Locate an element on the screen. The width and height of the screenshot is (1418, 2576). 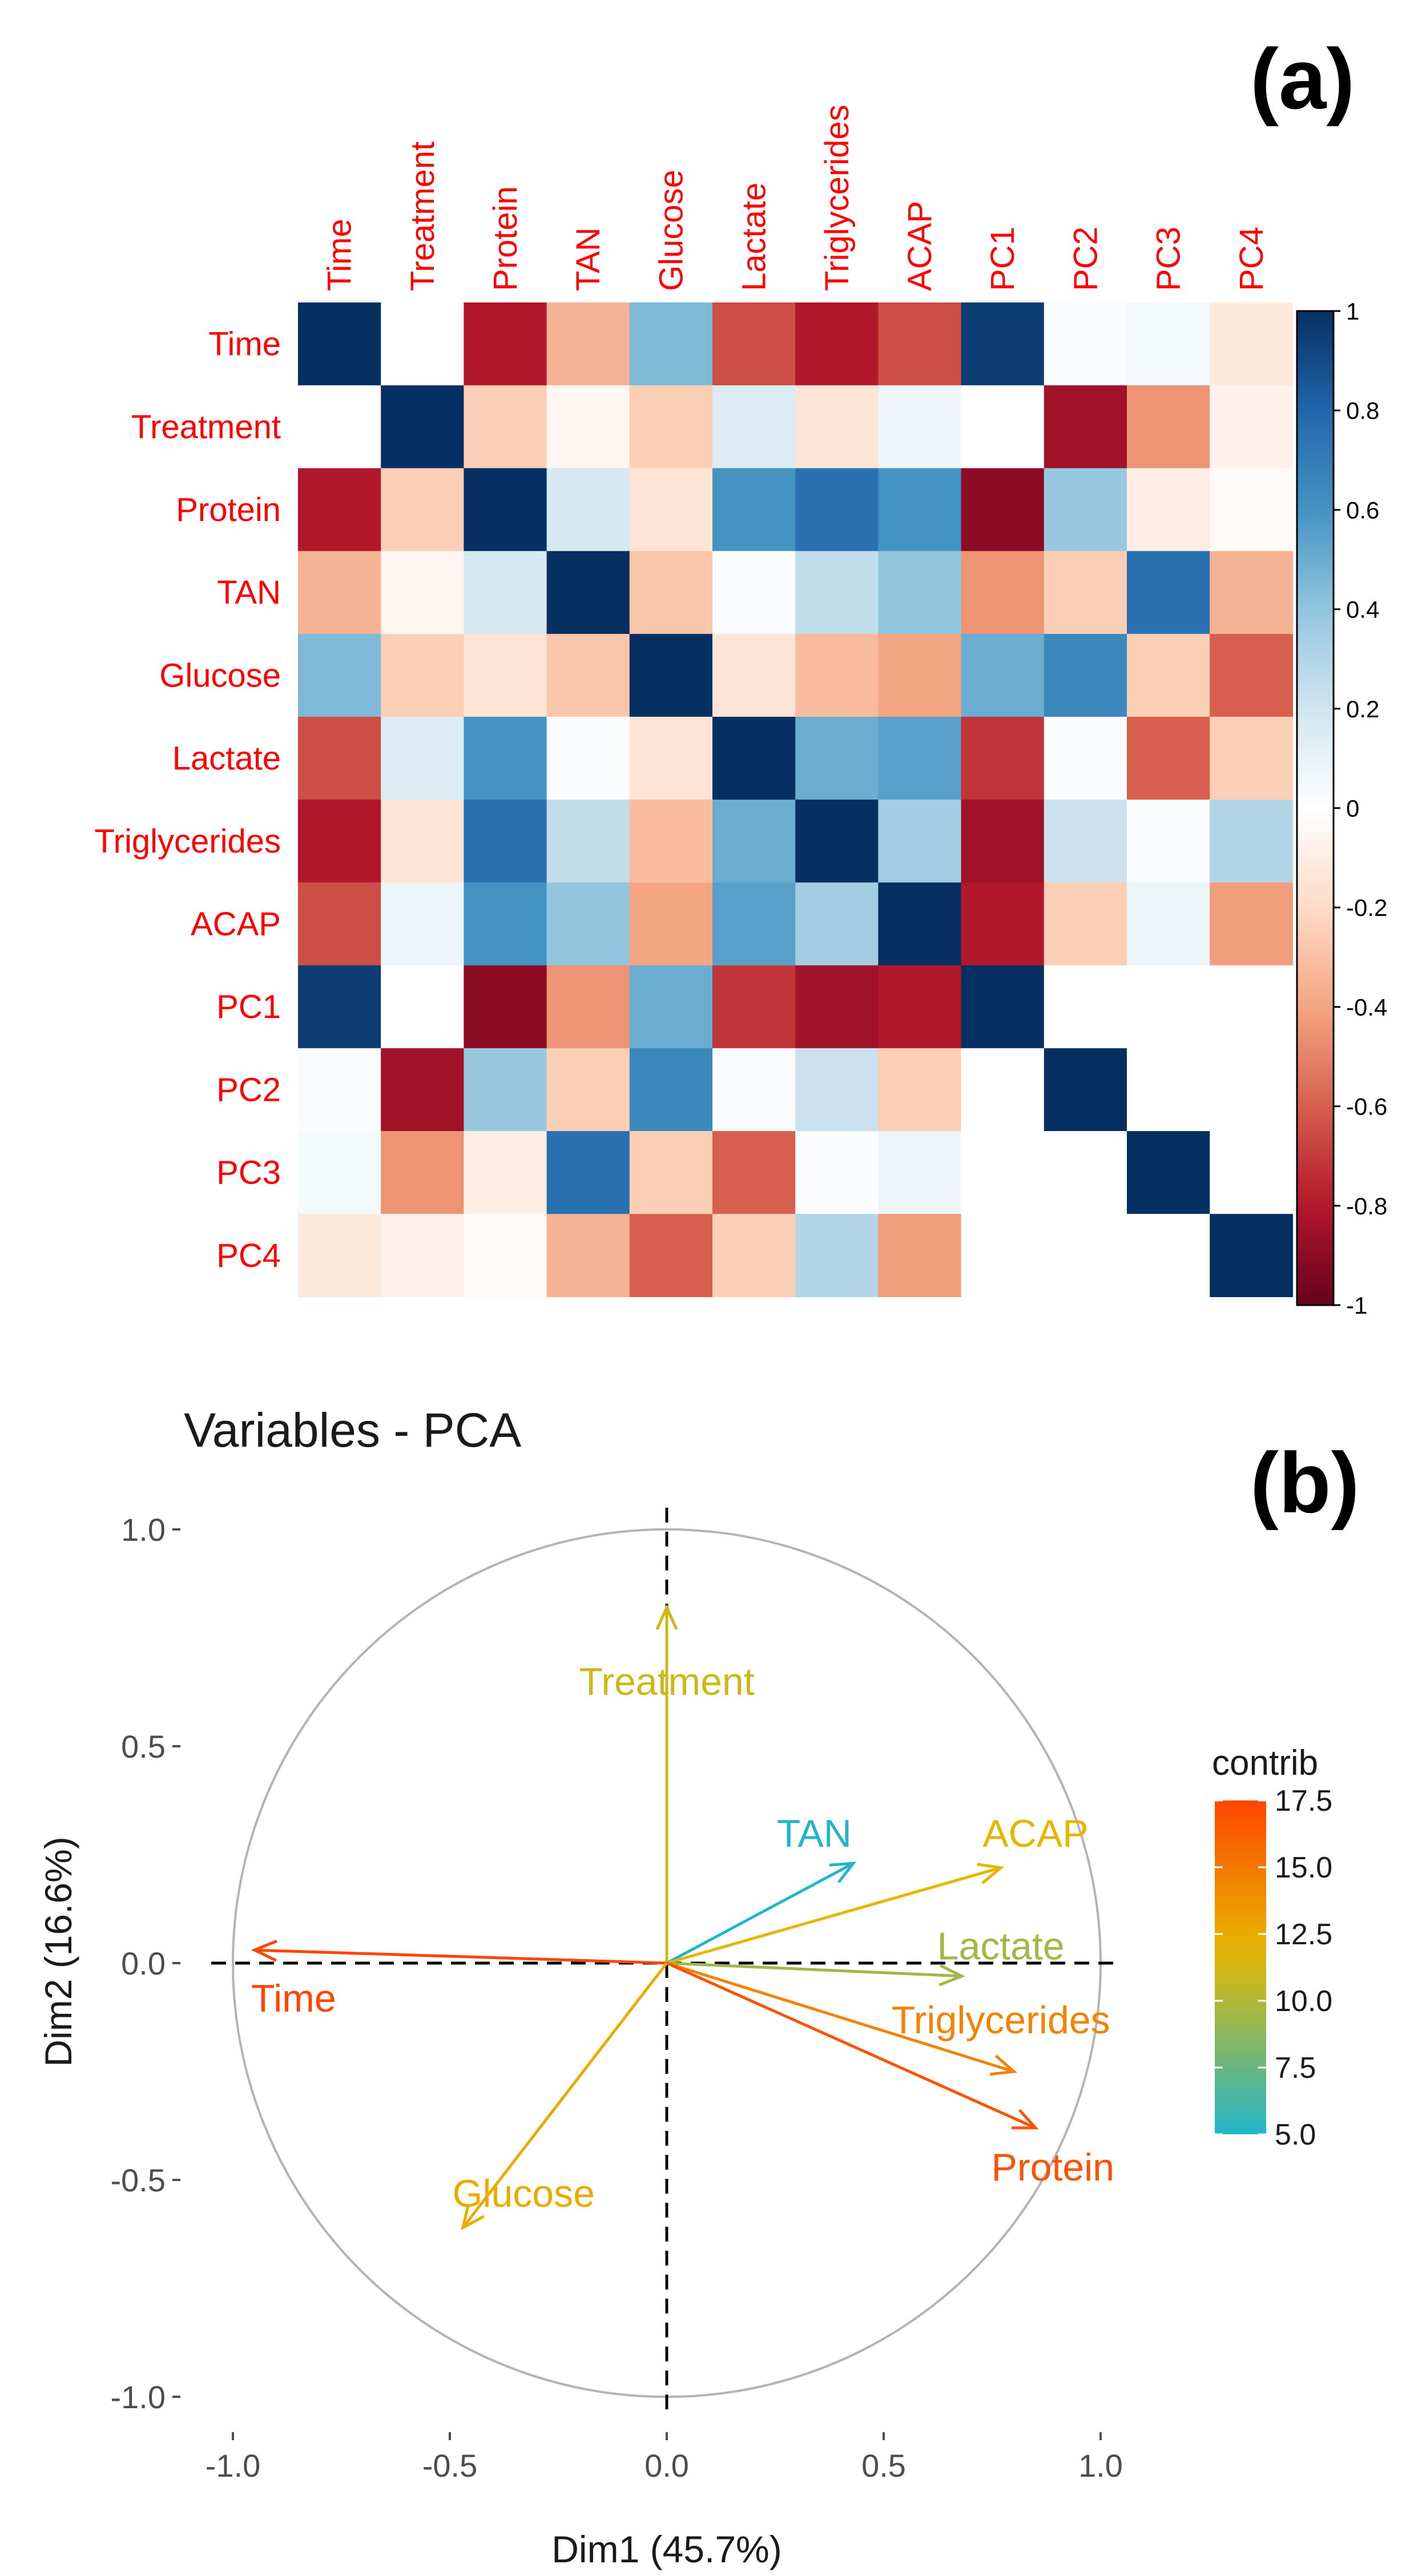
heatmap-row-label: Treatment is located at coordinates (206, 427).